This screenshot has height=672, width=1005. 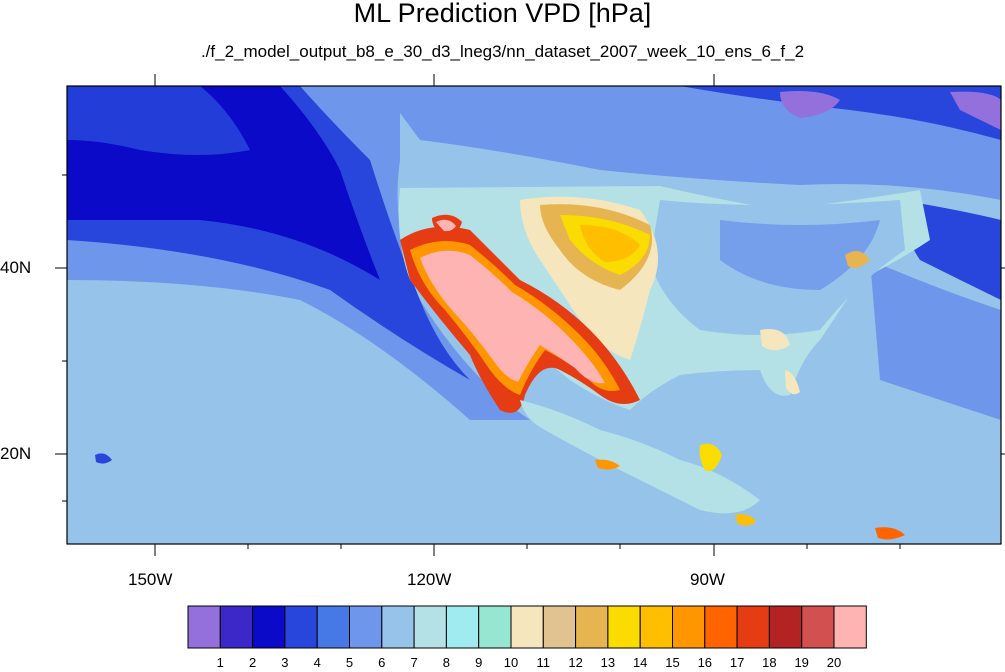 I want to click on canada-band, so click(x=690, y=143).